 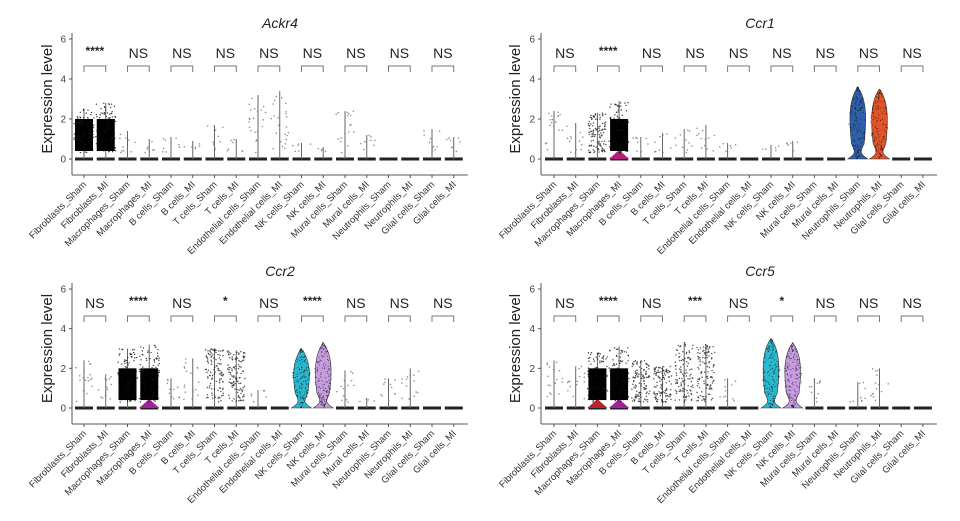 What do you see at coordinates (781, 53) in the screenshot?
I see `significance-label: NS` at bounding box center [781, 53].